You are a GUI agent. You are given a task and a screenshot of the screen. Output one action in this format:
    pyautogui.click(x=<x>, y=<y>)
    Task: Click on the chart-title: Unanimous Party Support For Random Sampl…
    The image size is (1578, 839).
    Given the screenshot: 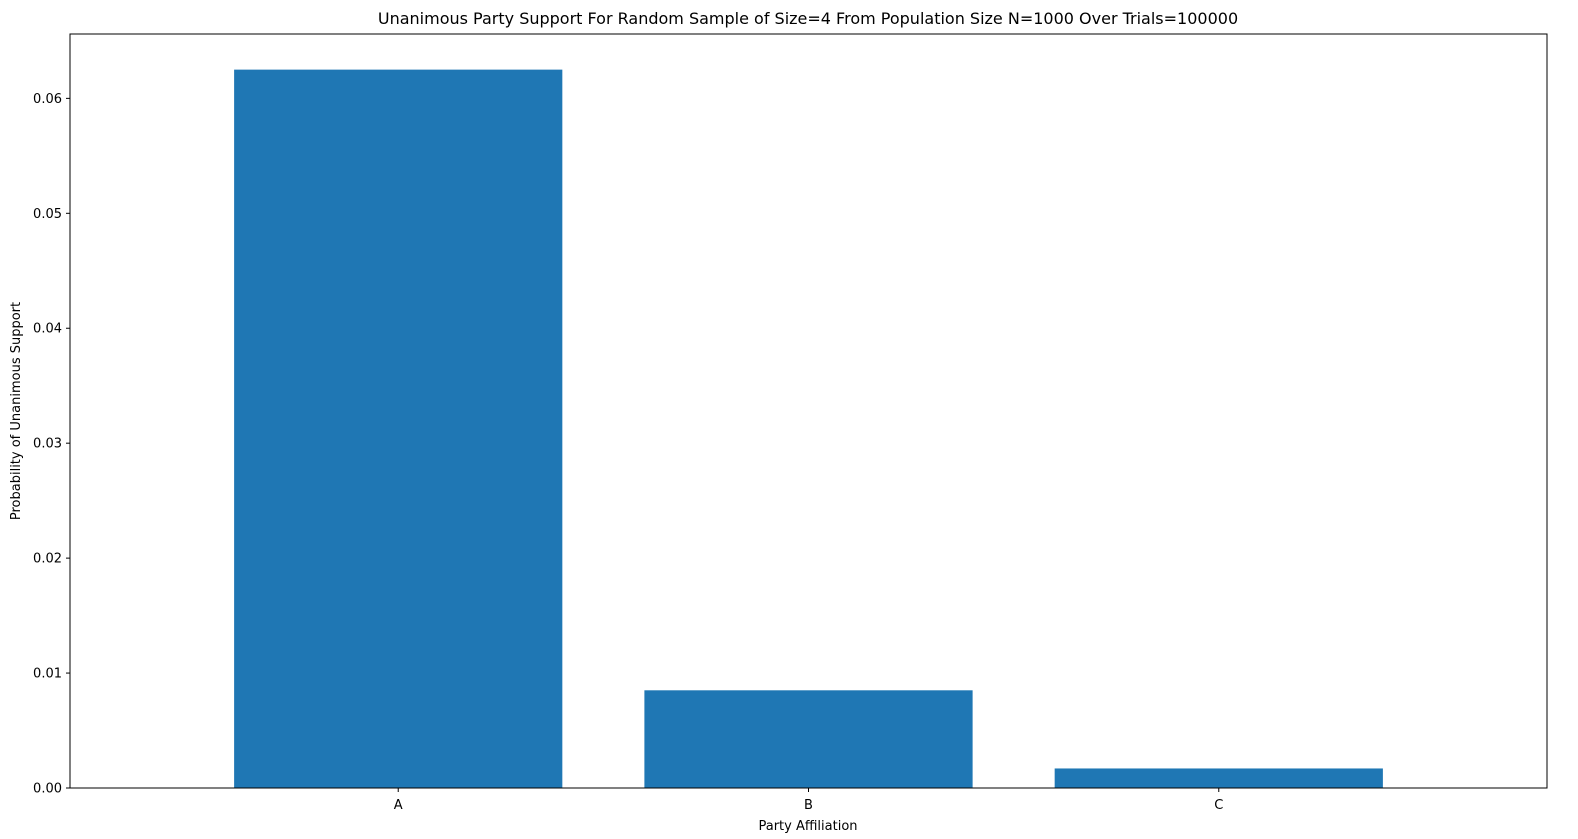 What is the action you would take?
    pyautogui.click(x=808, y=18)
    